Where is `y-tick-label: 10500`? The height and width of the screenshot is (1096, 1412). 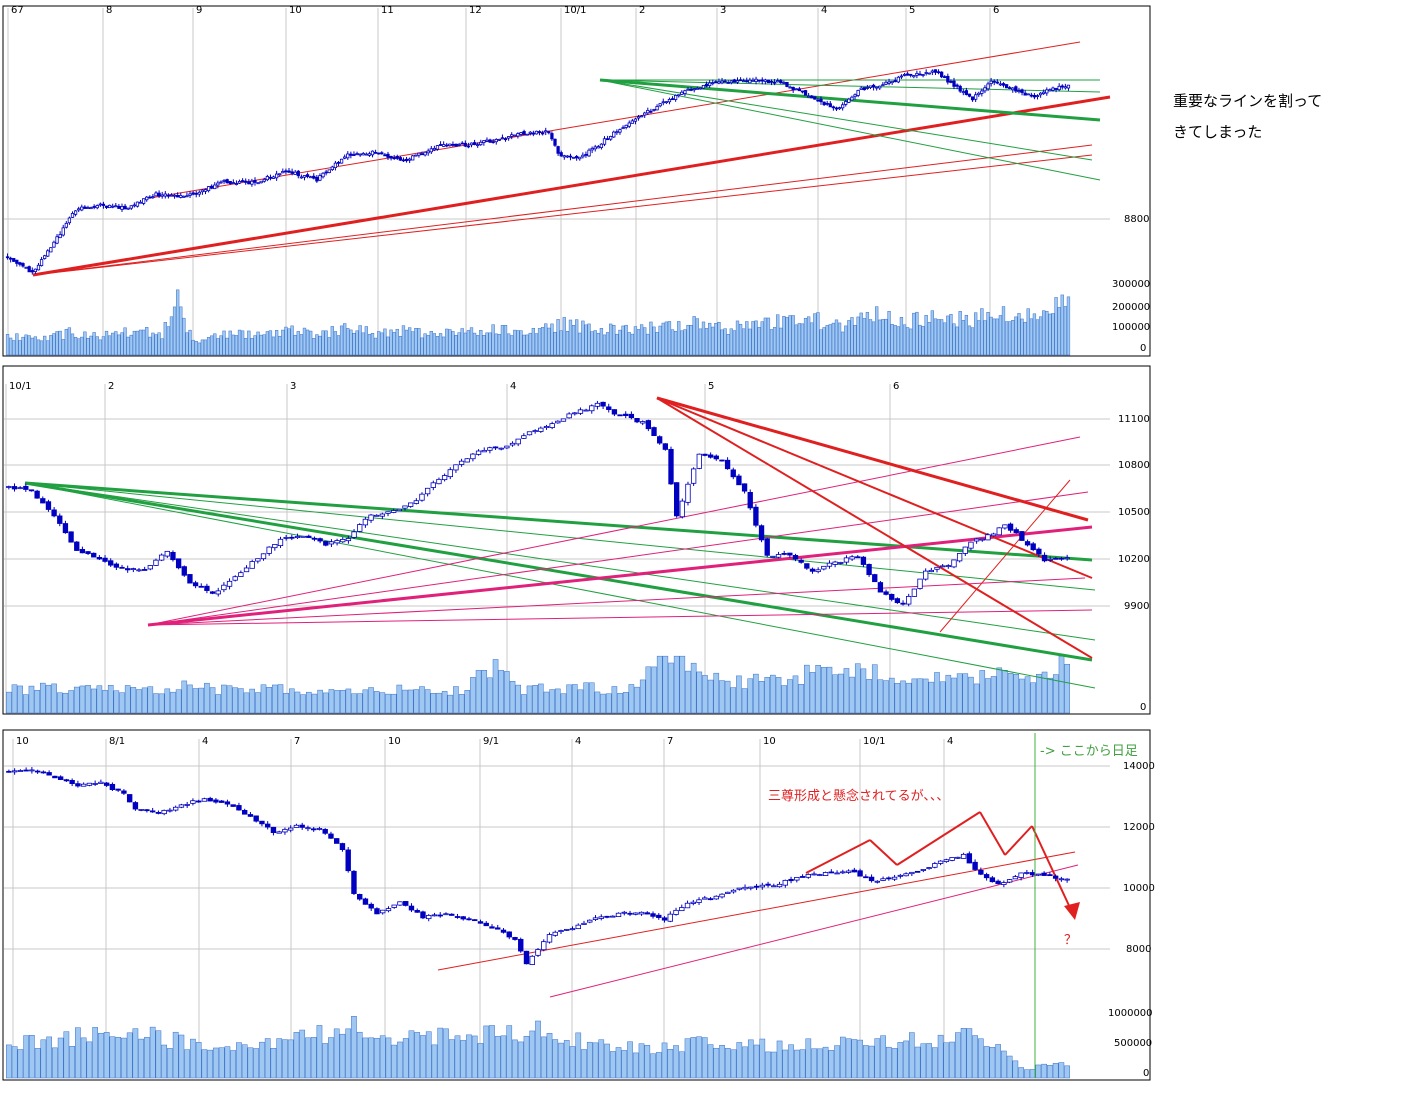
y-tick-label: 10500 is located at coordinates (1134, 512).